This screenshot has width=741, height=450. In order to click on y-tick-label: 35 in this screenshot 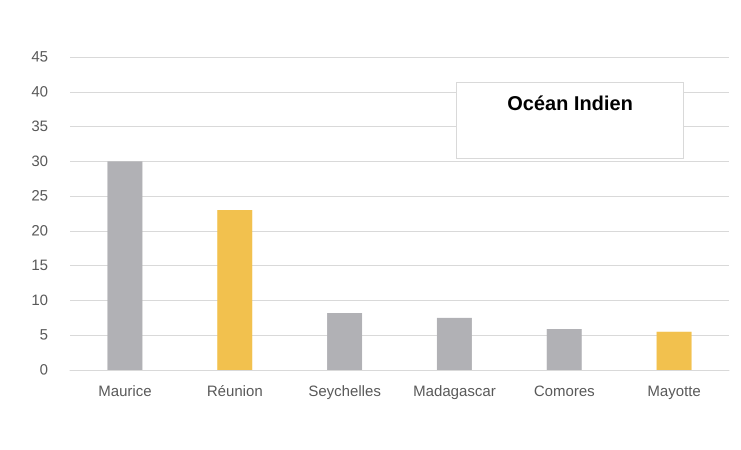, I will do `click(39, 127)`.